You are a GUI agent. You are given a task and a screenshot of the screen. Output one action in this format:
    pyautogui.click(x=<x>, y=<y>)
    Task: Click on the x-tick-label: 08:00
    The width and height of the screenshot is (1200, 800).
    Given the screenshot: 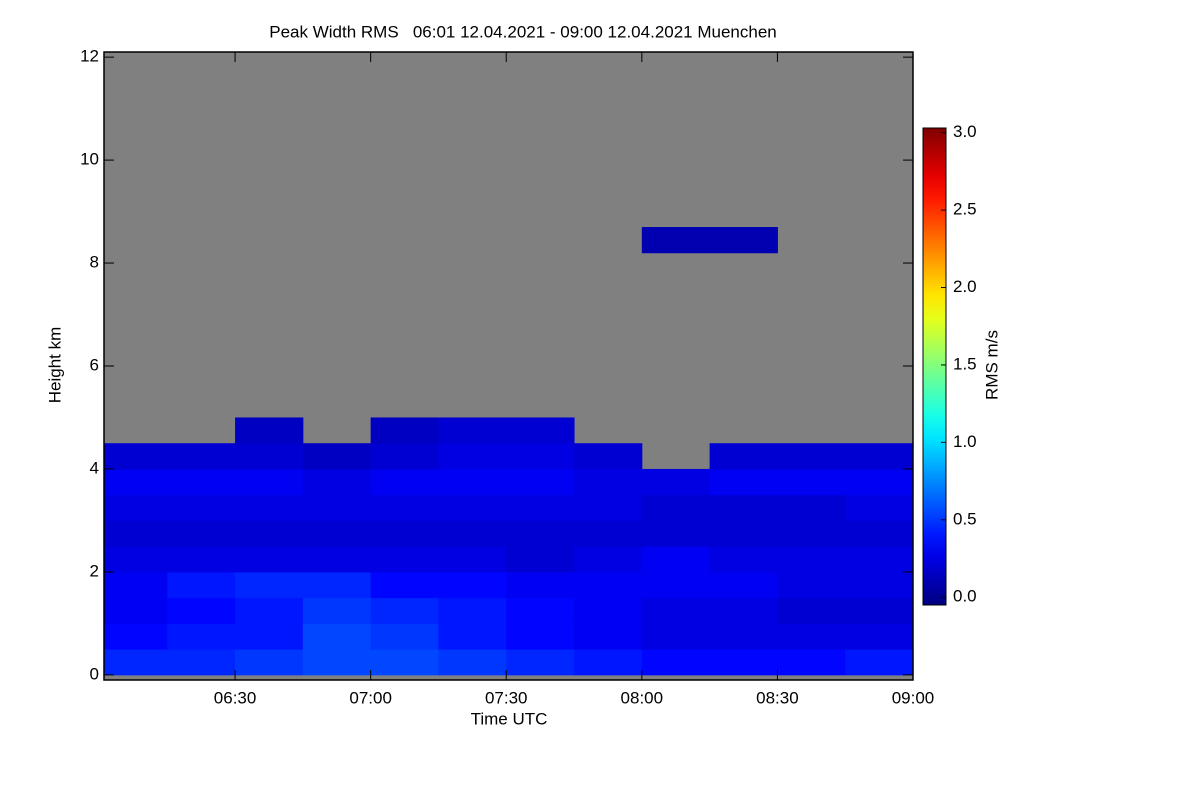 What is the action you would take?
    pyautogui.click(x=642, y=697)
    